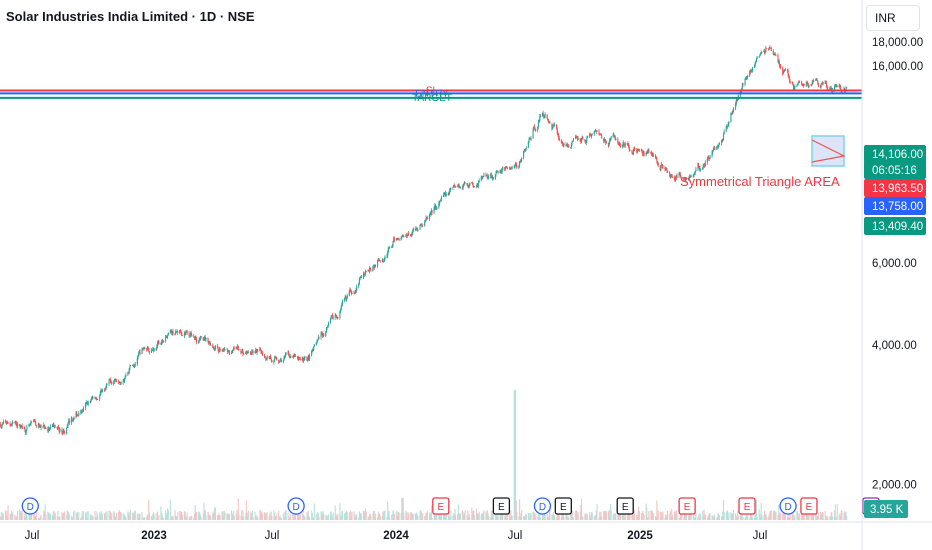 This screenshot has height=550, width=932. I want to click on time-axis: Jul 2023 Jul 2024 Jul 2025 Jul, so click(466, 531).